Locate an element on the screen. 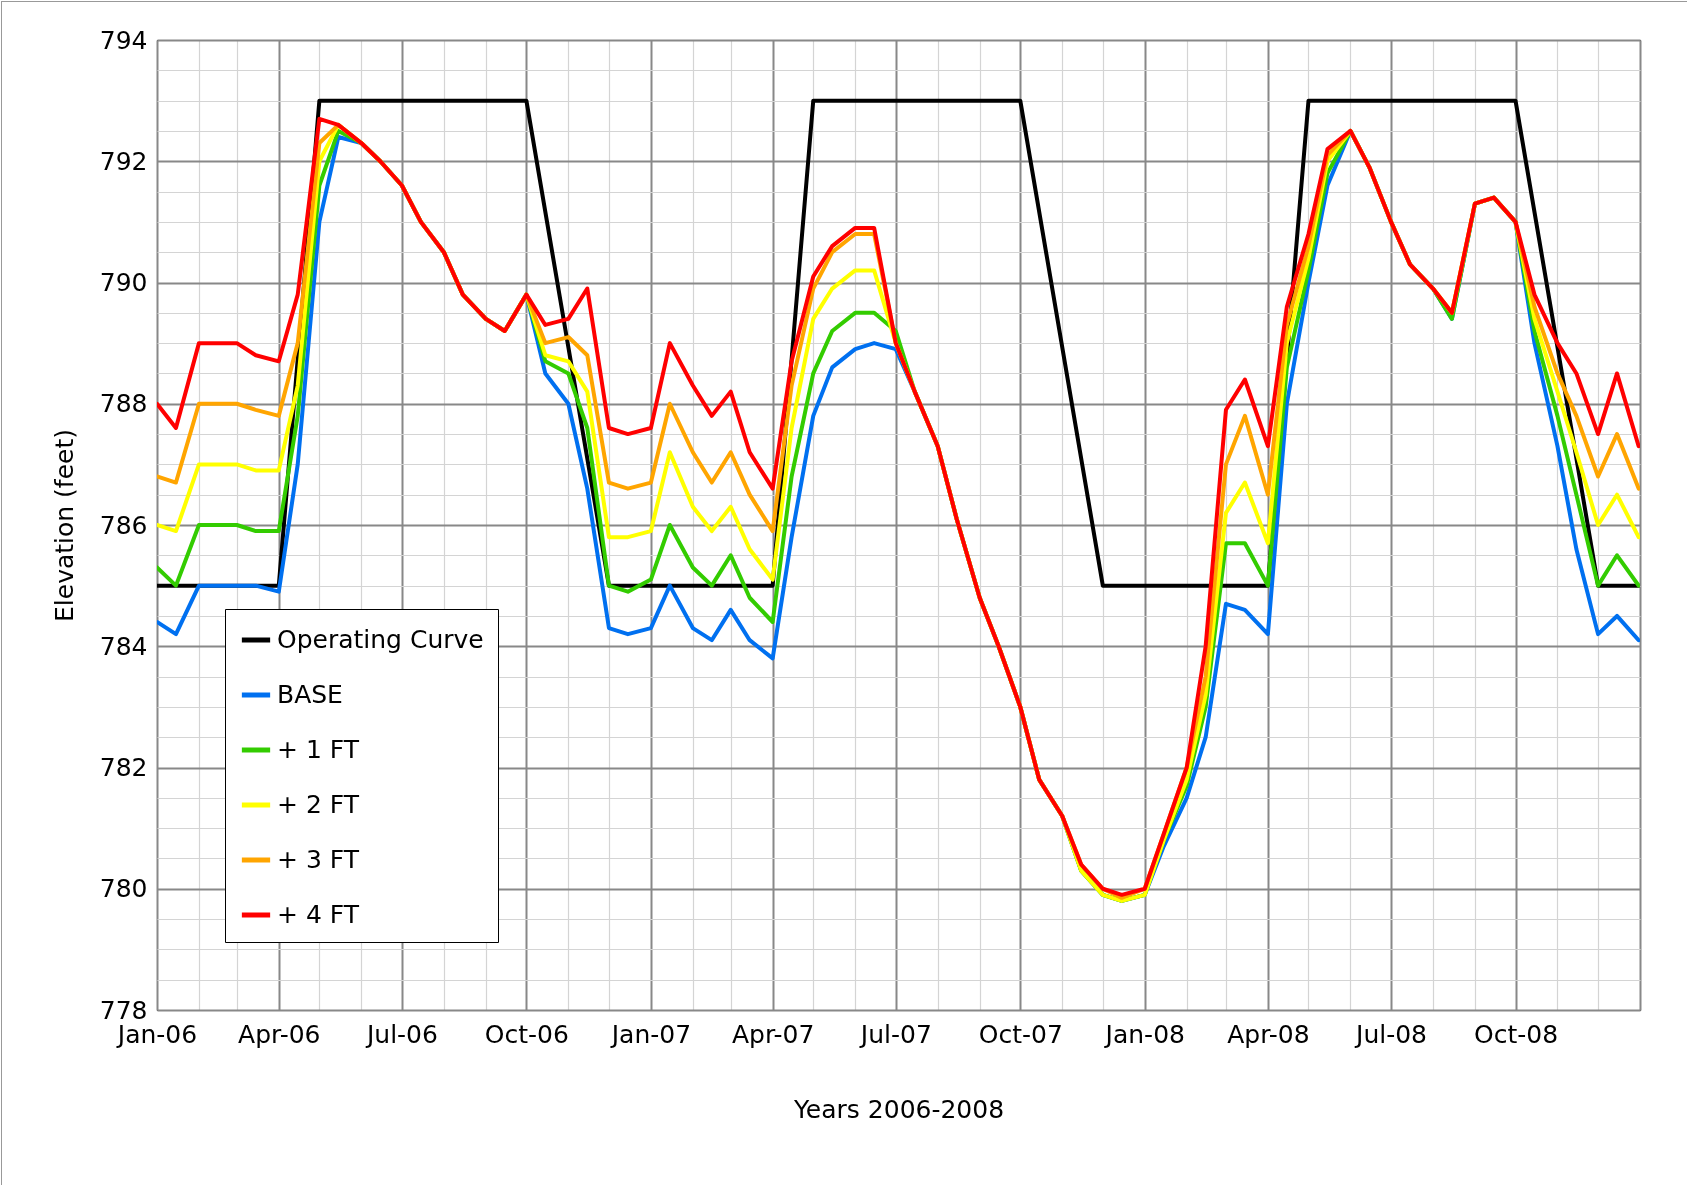 This screenshot has width=1690, height=1188. x-tick-label: Apr-07 is located at coordinates (773, 1034).